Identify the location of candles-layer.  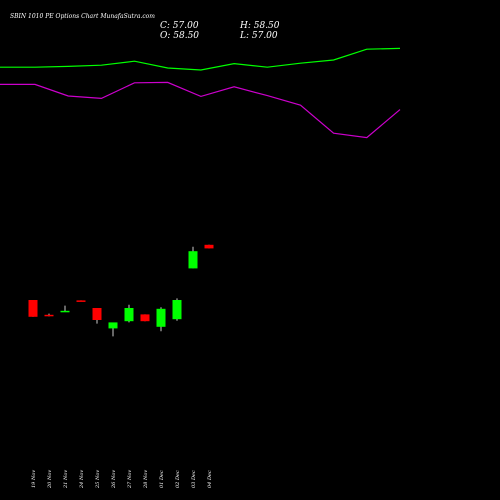
(121, 290).